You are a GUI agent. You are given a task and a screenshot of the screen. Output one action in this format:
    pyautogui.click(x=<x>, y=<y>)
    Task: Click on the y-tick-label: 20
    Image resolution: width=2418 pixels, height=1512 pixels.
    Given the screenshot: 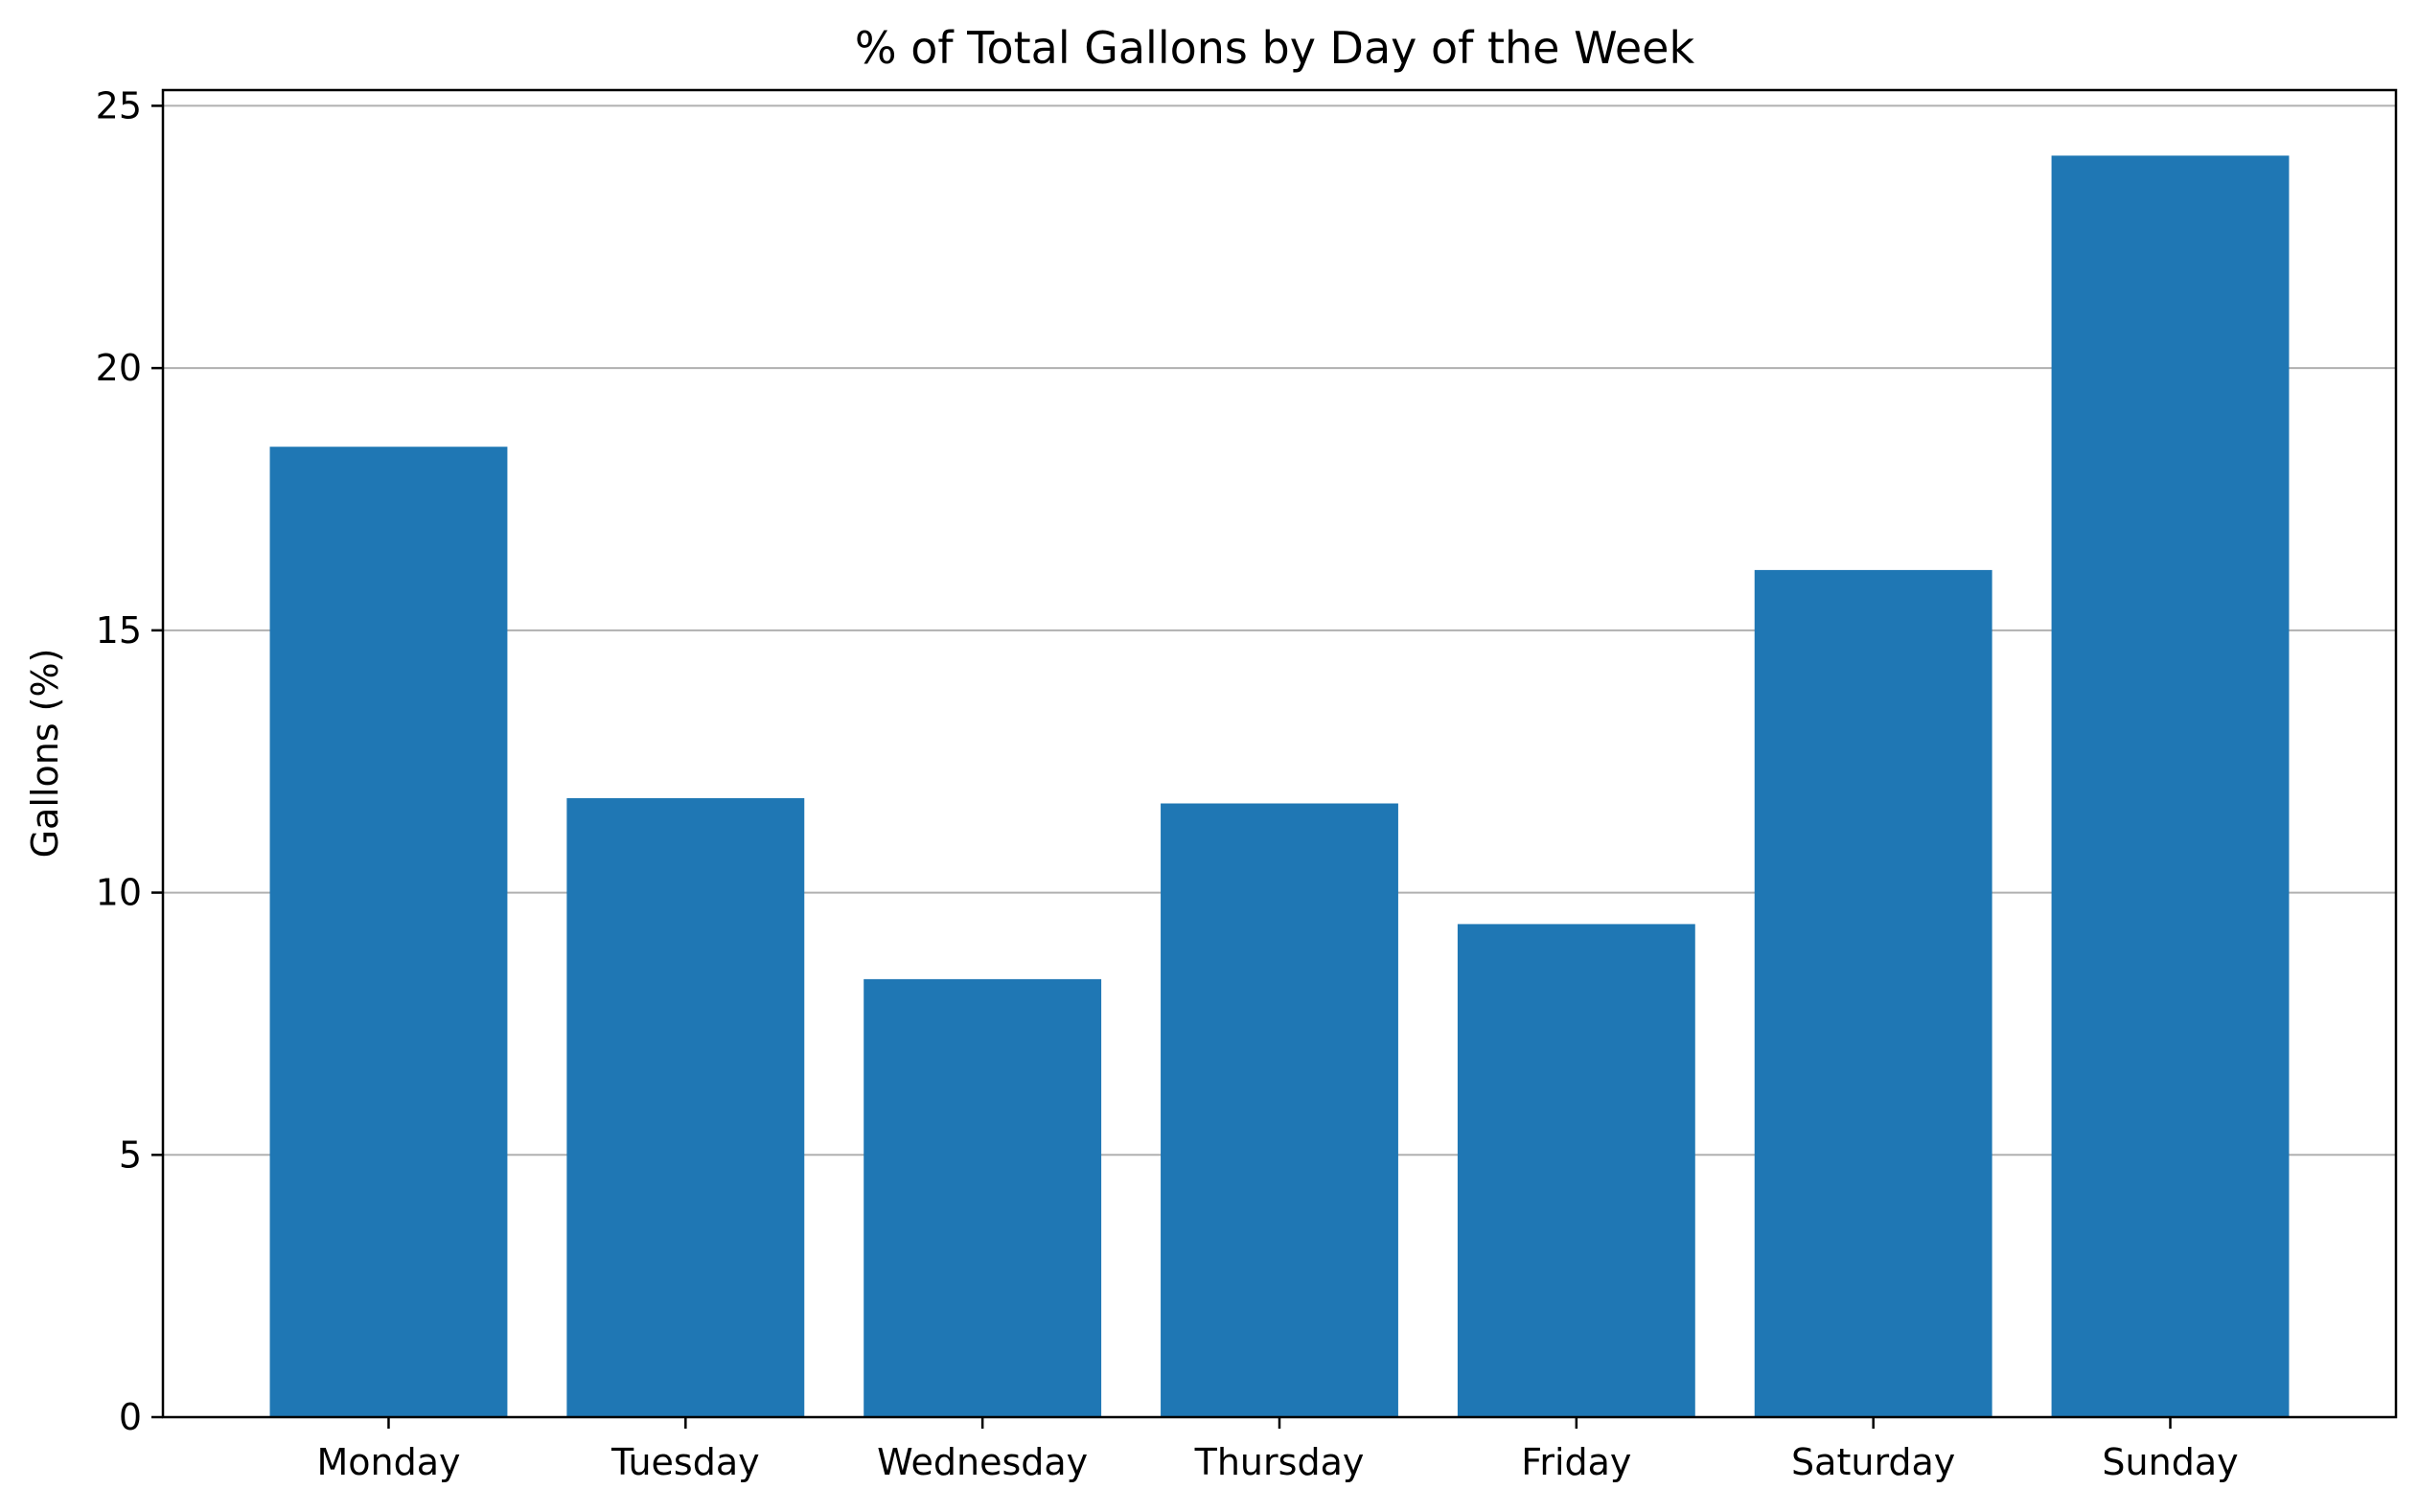 What is the action you would take?
    pyautogui.click(x=119, y=368)
    